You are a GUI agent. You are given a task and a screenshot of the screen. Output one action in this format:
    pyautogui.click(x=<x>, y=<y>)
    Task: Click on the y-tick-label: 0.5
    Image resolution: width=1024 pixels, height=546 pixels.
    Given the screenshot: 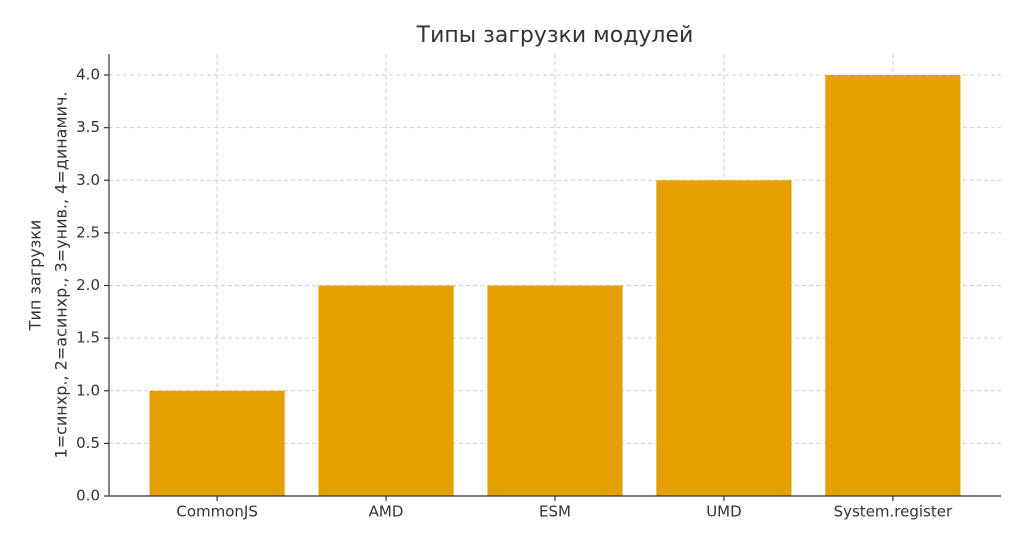 What is the action you would take?
    pyautogui.click(x=88, y=443)
    